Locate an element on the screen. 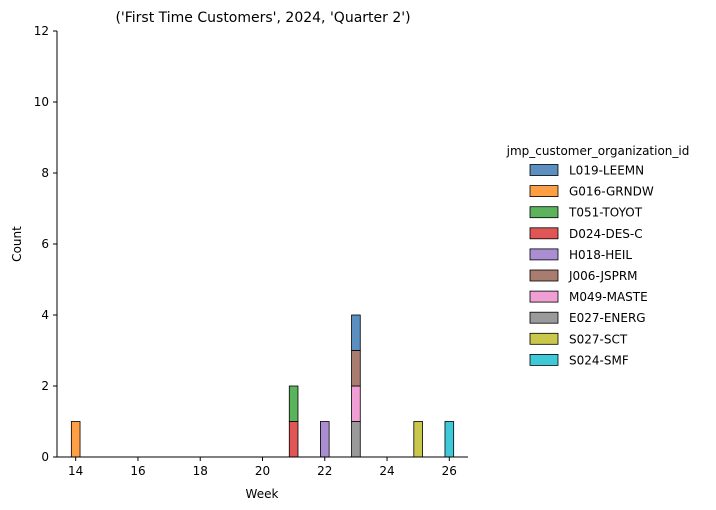 This screenshot has height=510, width=716. legend-label: J006-JSPRM is located at coordinates (603, 276).